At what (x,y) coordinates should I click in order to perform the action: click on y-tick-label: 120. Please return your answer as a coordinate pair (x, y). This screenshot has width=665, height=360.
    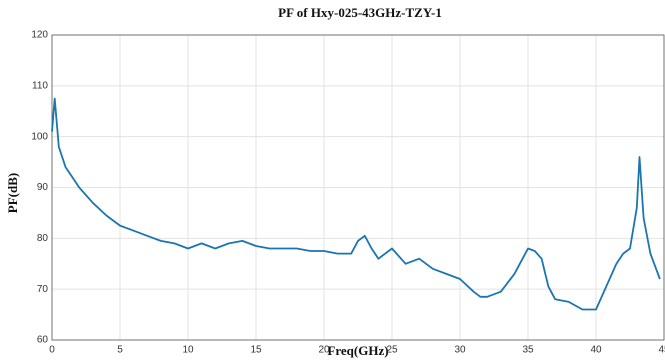
    Looking at the image, I should click on (39, 35).